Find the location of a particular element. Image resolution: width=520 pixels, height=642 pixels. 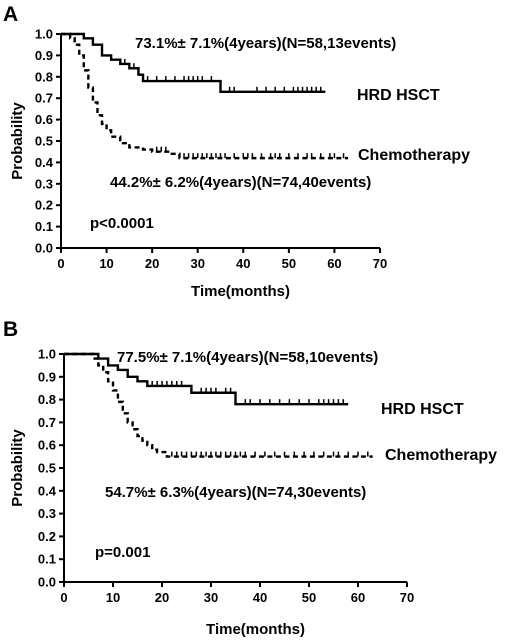

annotation-hrd-hsct-stats: 77.5%± 7.1%(4years)(N=58,10events) is located at coordinates (247, 357).